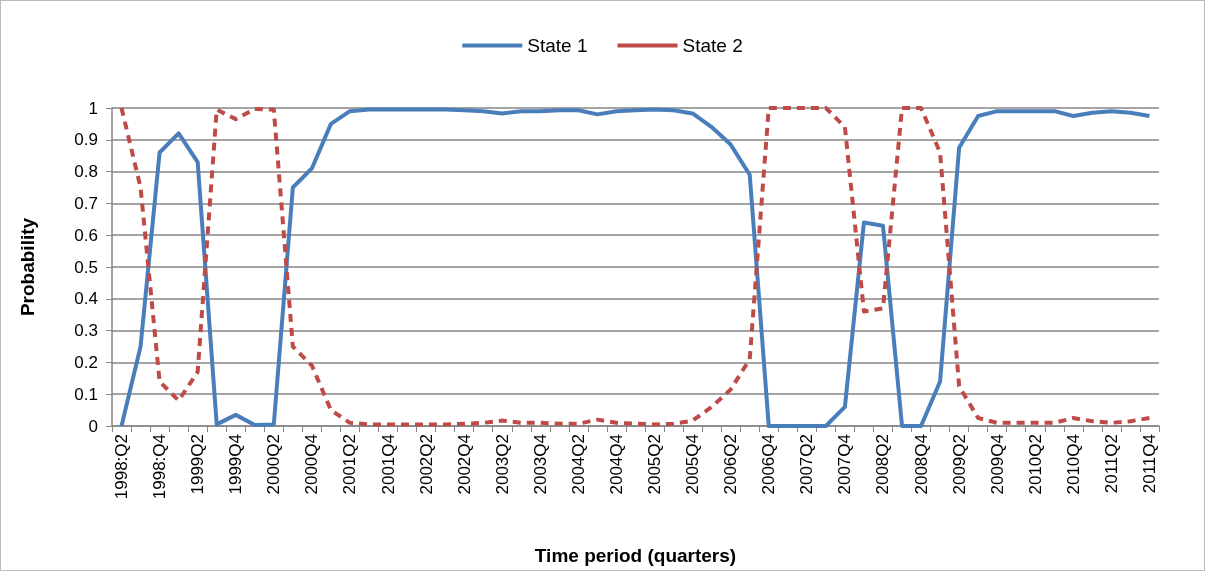 Image resolution: width=1205 pixels, height=571 pixels. What do you see at coordinates (693, 464) in the screenshot?
I see `x-tick-label: 2005Q4` at bounding box center [693, 464].